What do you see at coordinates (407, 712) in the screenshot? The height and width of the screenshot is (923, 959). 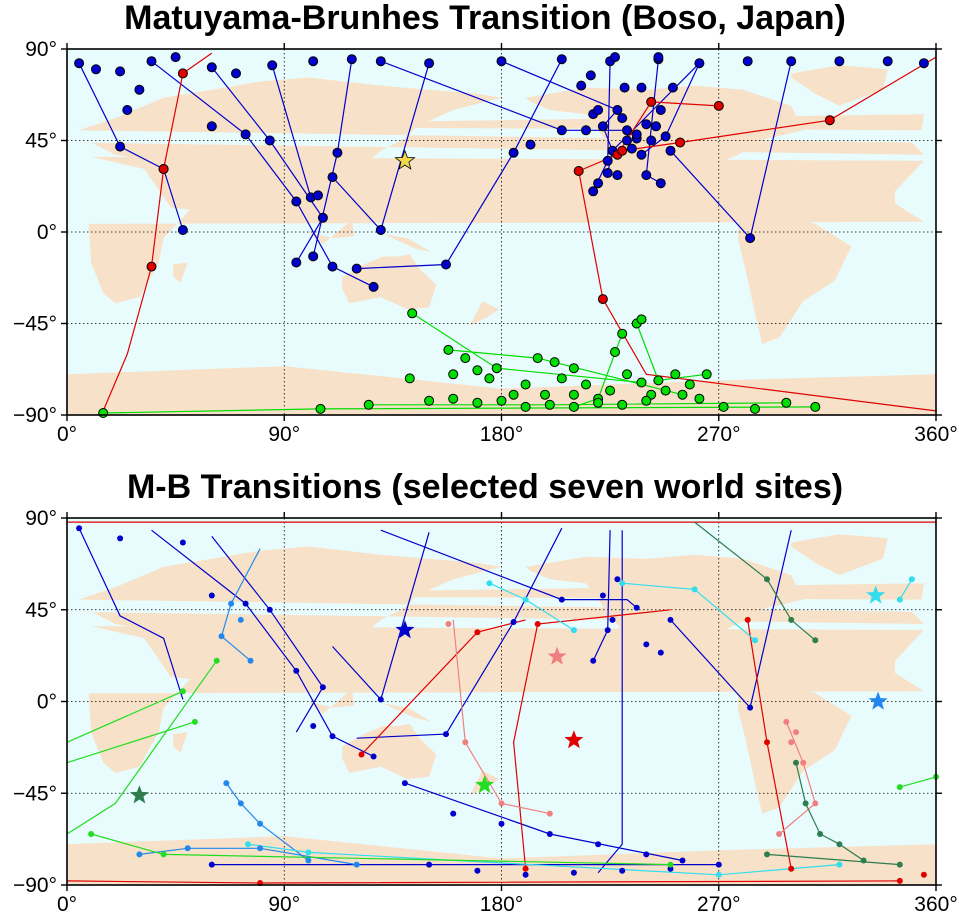 I see `new-guinea-land` at bounding box center [407, 712].